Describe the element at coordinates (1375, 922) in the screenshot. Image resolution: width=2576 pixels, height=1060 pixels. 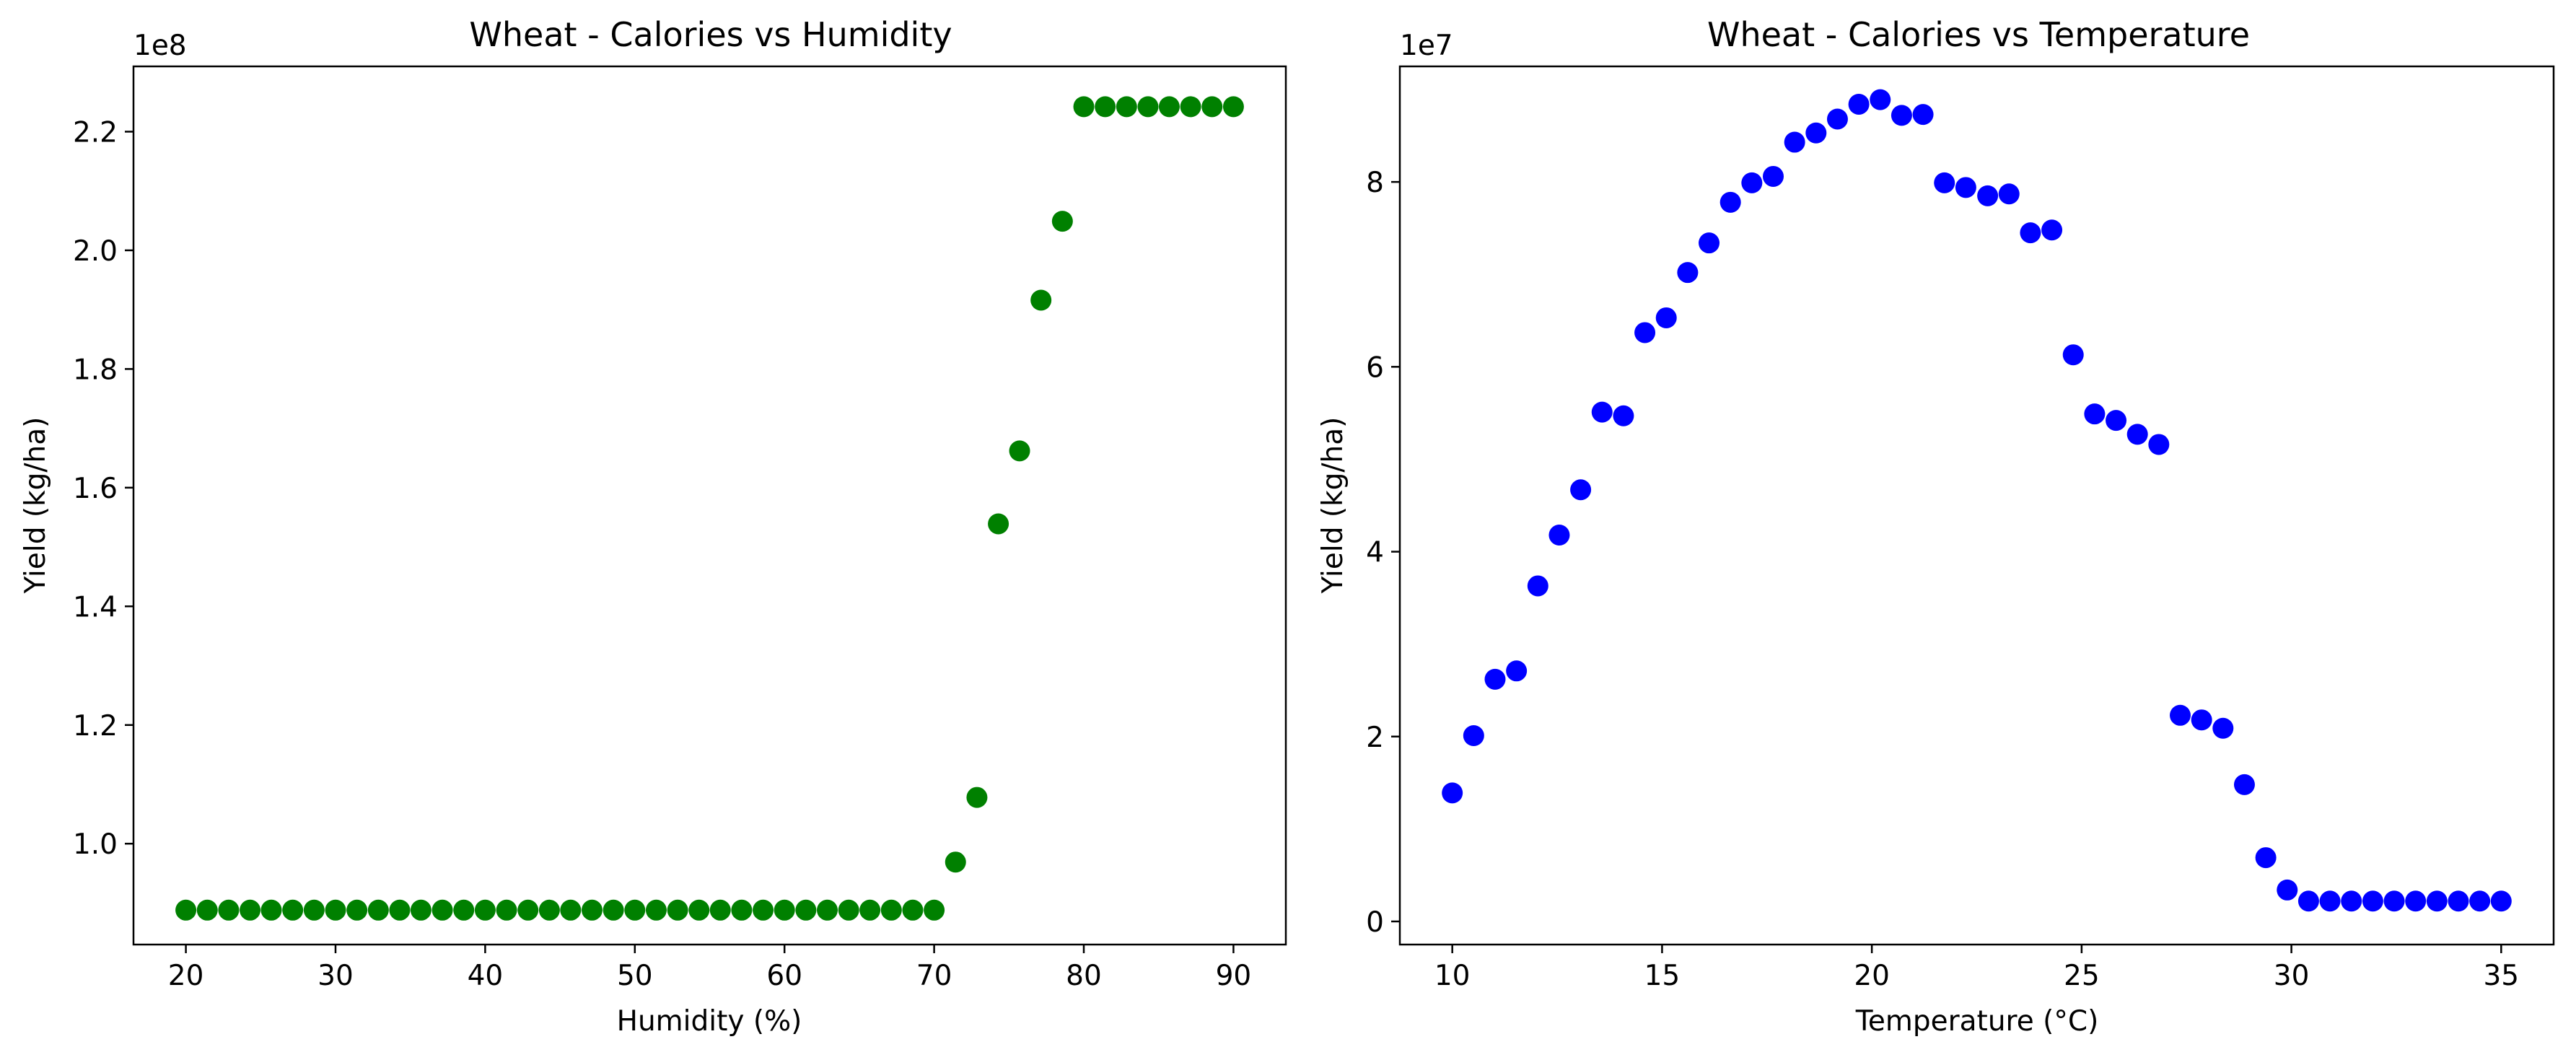
I see `temperature-y-tick-label: 0` at that location.